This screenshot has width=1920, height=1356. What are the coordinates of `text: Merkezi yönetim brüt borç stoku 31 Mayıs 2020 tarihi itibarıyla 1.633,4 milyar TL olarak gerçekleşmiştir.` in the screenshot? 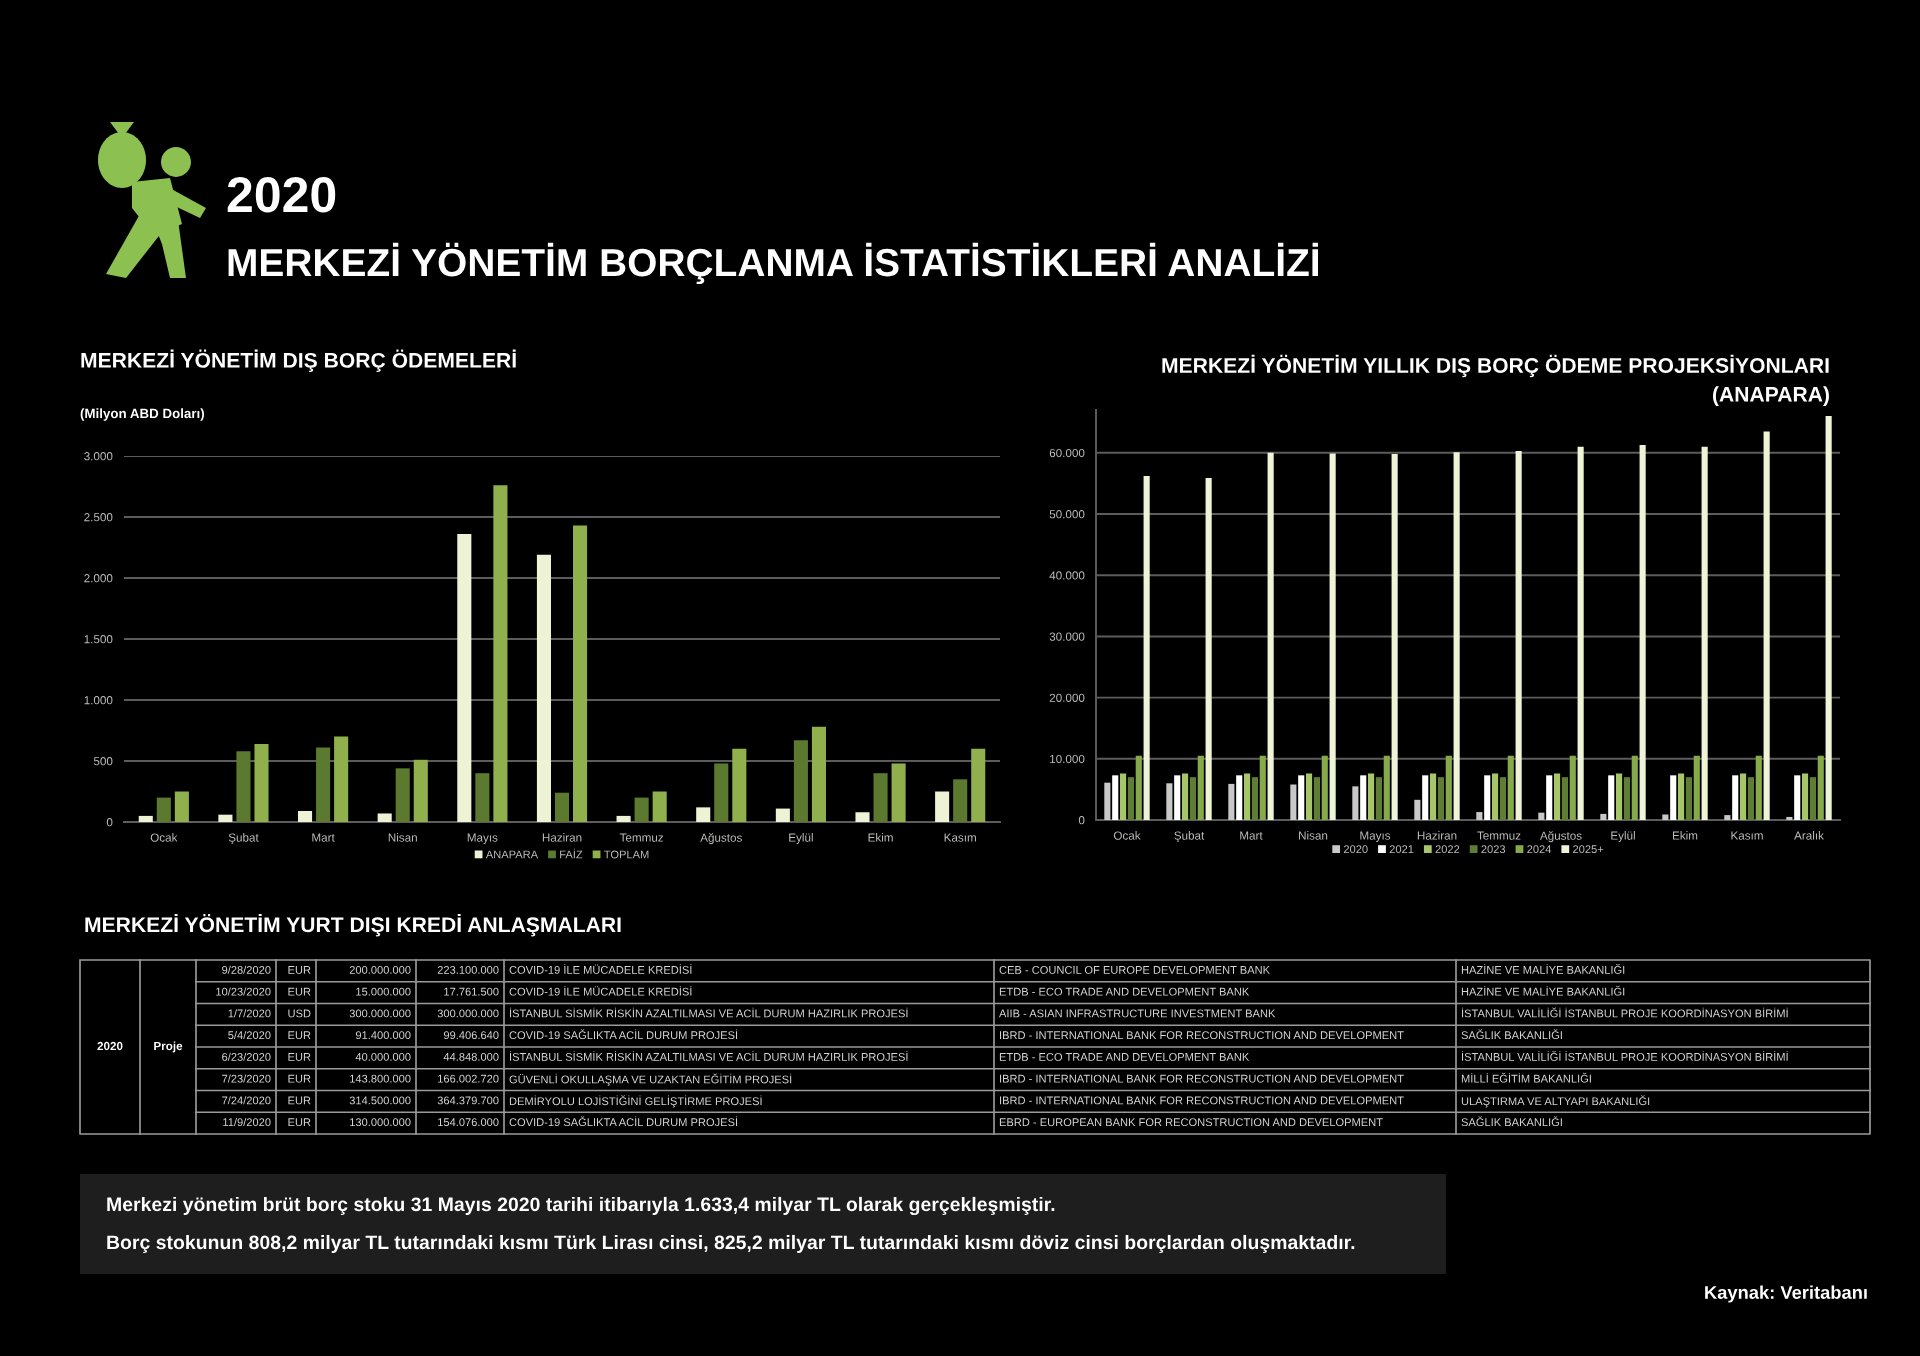 It's located at (581, 1206).